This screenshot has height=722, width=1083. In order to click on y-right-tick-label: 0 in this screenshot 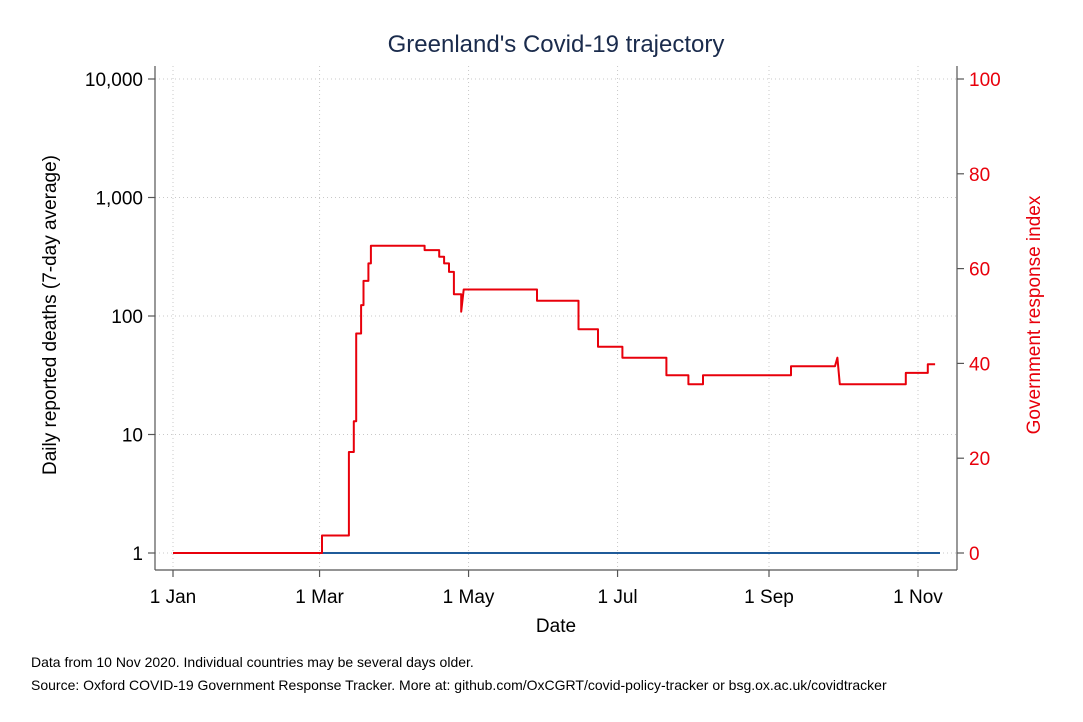, I will do `click(974, 554)`.